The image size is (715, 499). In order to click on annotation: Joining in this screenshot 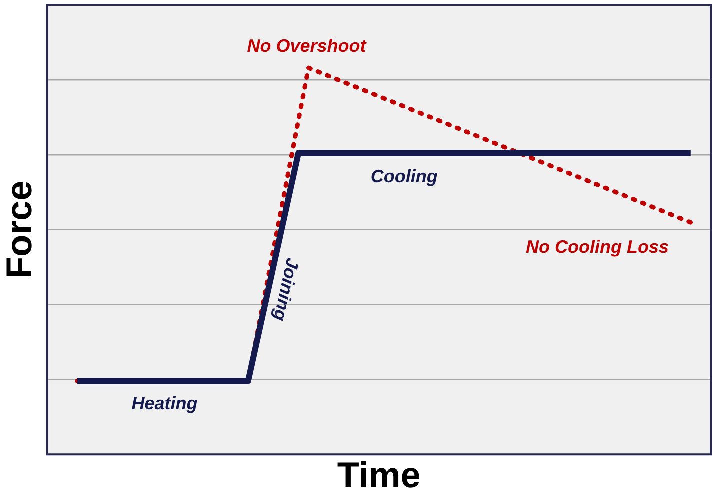, I will do `click(287, 290)`.